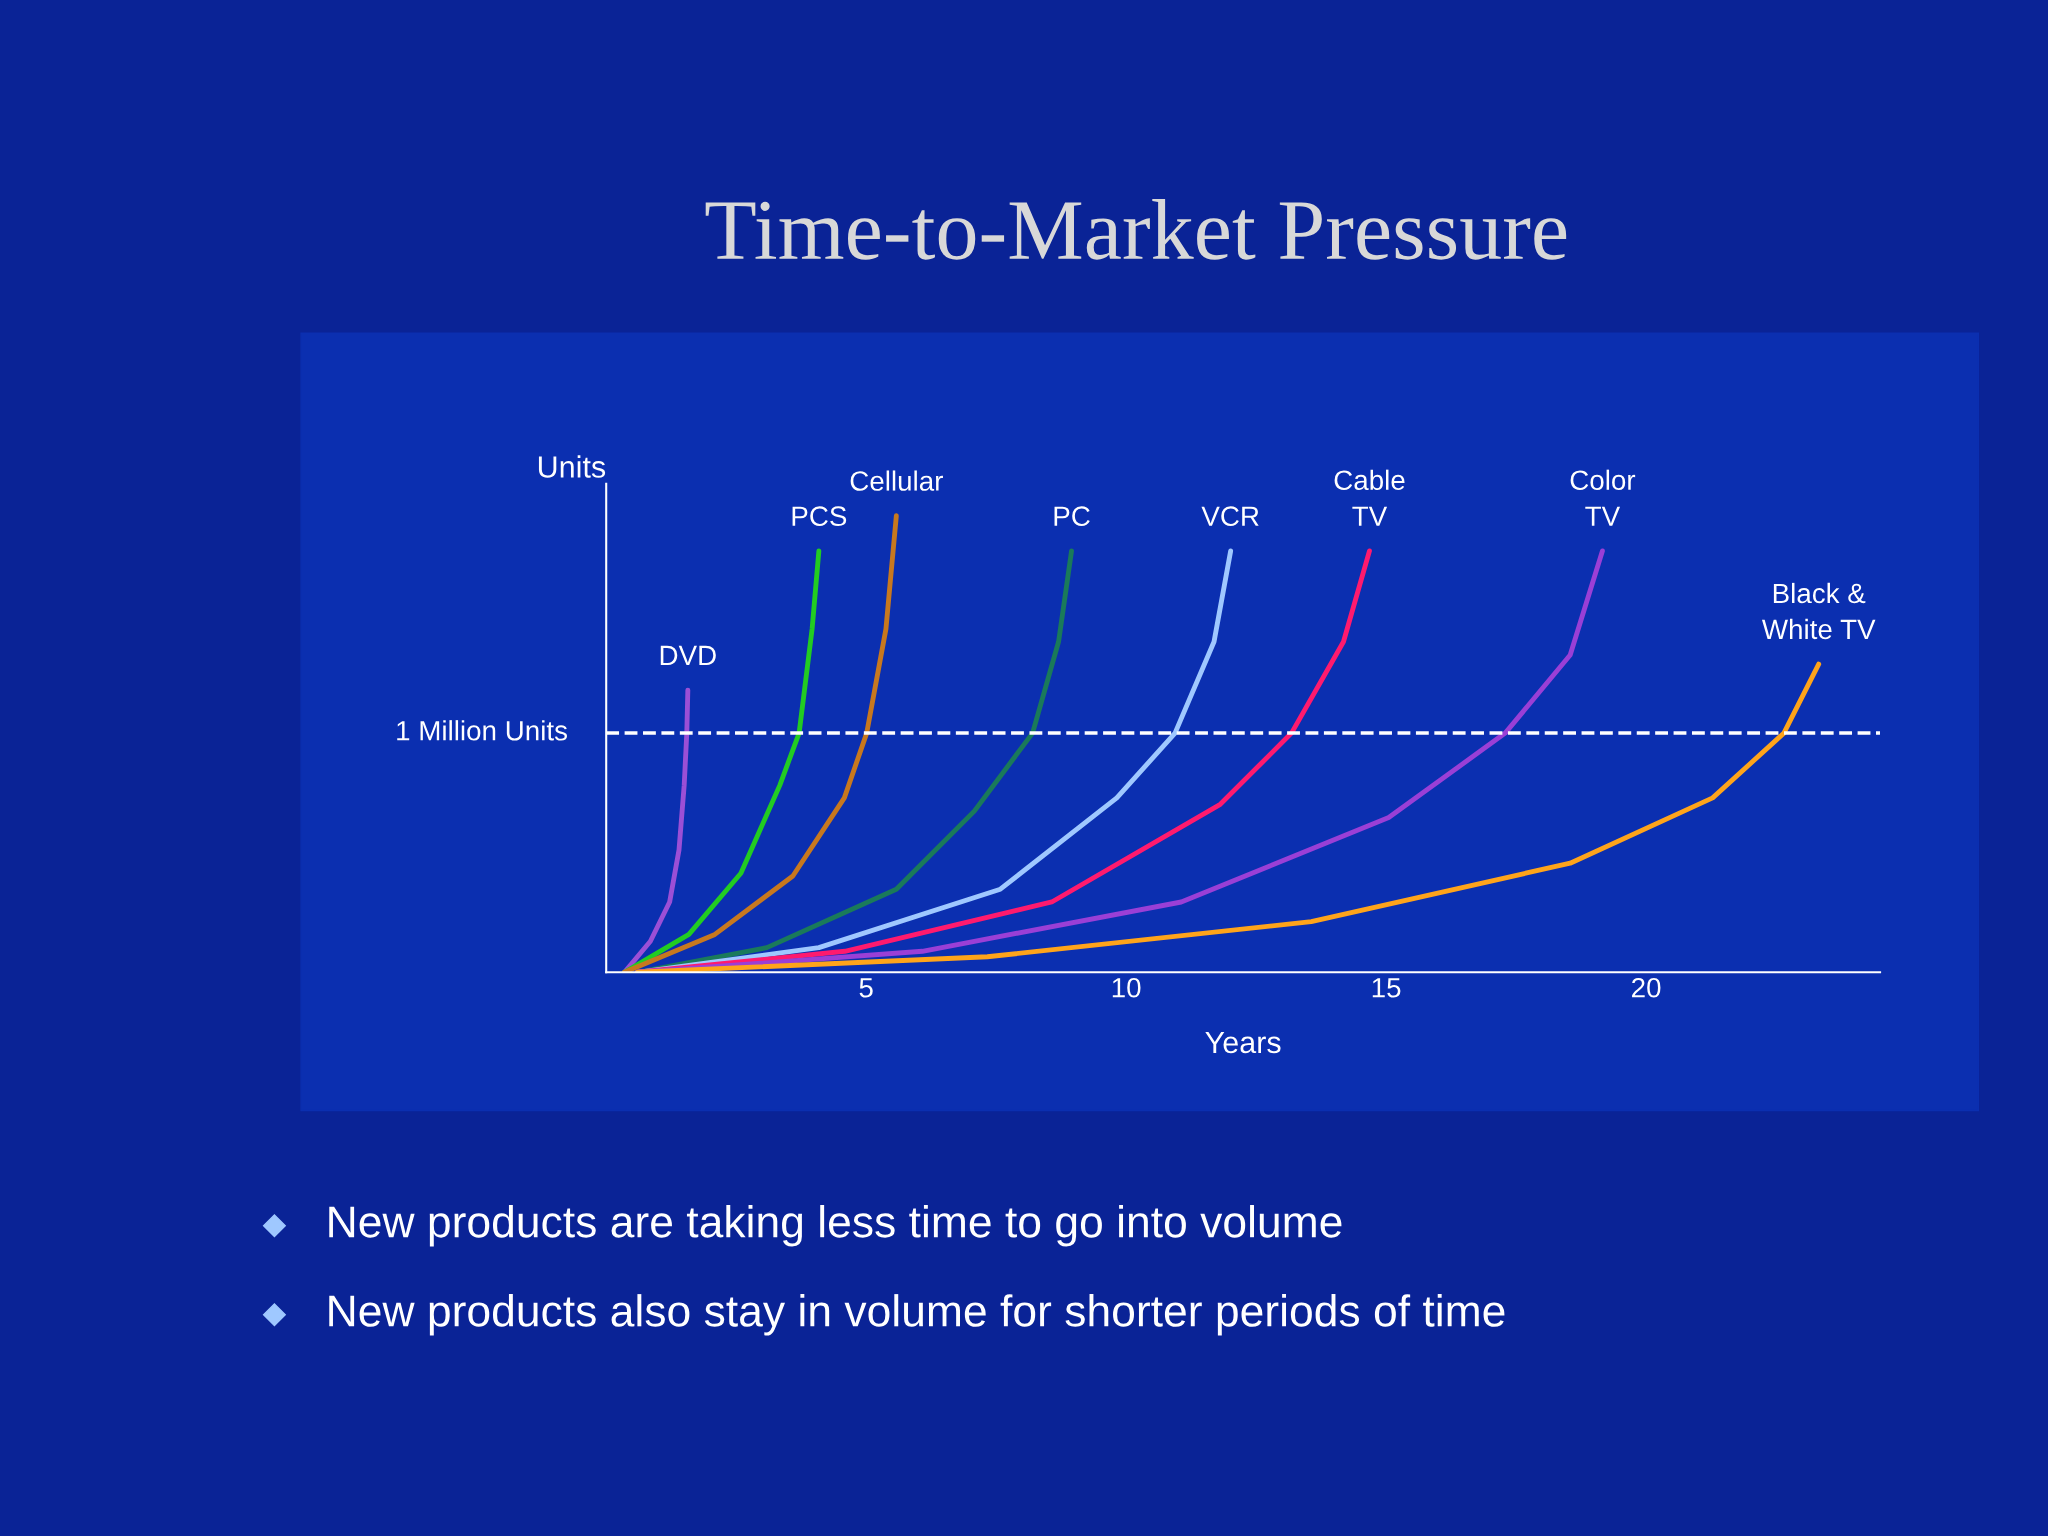 The height and width of the screenshot is (1536, 2048). What do you see at coordinates (896, 480) in the screenshot?
I see `series-label: Cellular` at bounding box center [896, 480].